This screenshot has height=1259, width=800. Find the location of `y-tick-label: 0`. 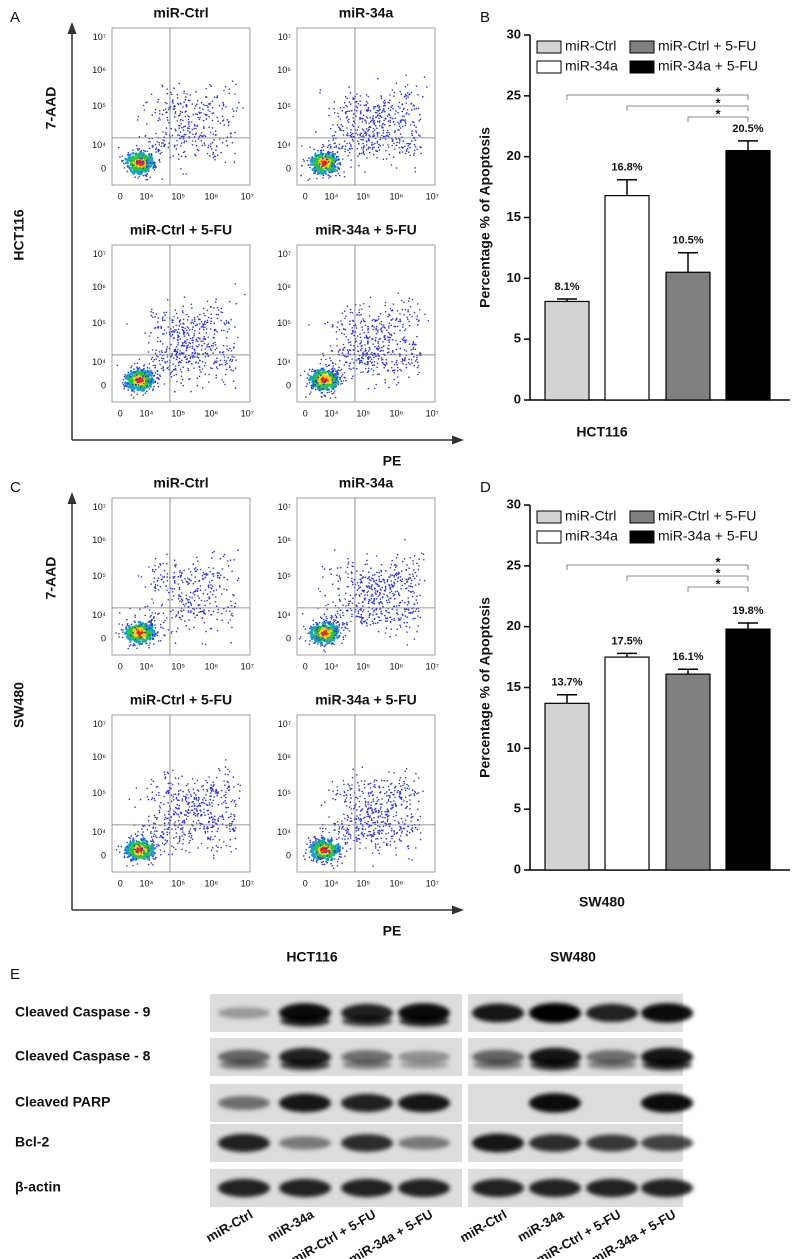

y-tick-label: 0 is located at coordinates (103, 639).